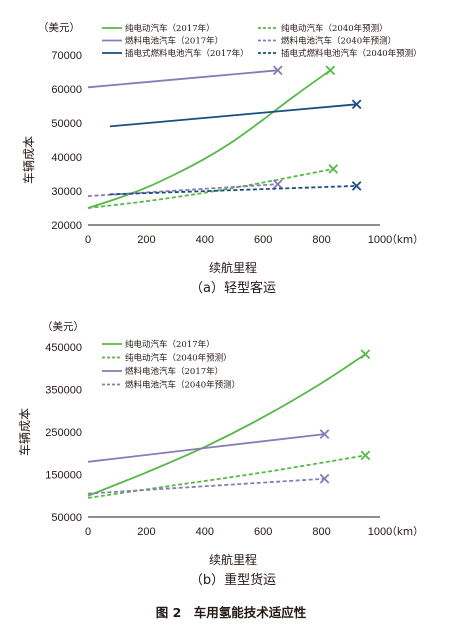 This screenshot has width=462, height=630. I want to click on chart-a-y-unit: （美元）, so click(59, 27).